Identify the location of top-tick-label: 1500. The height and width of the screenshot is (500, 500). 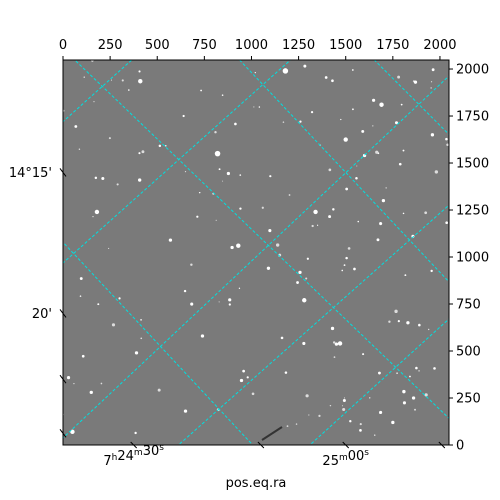
(345, 45).